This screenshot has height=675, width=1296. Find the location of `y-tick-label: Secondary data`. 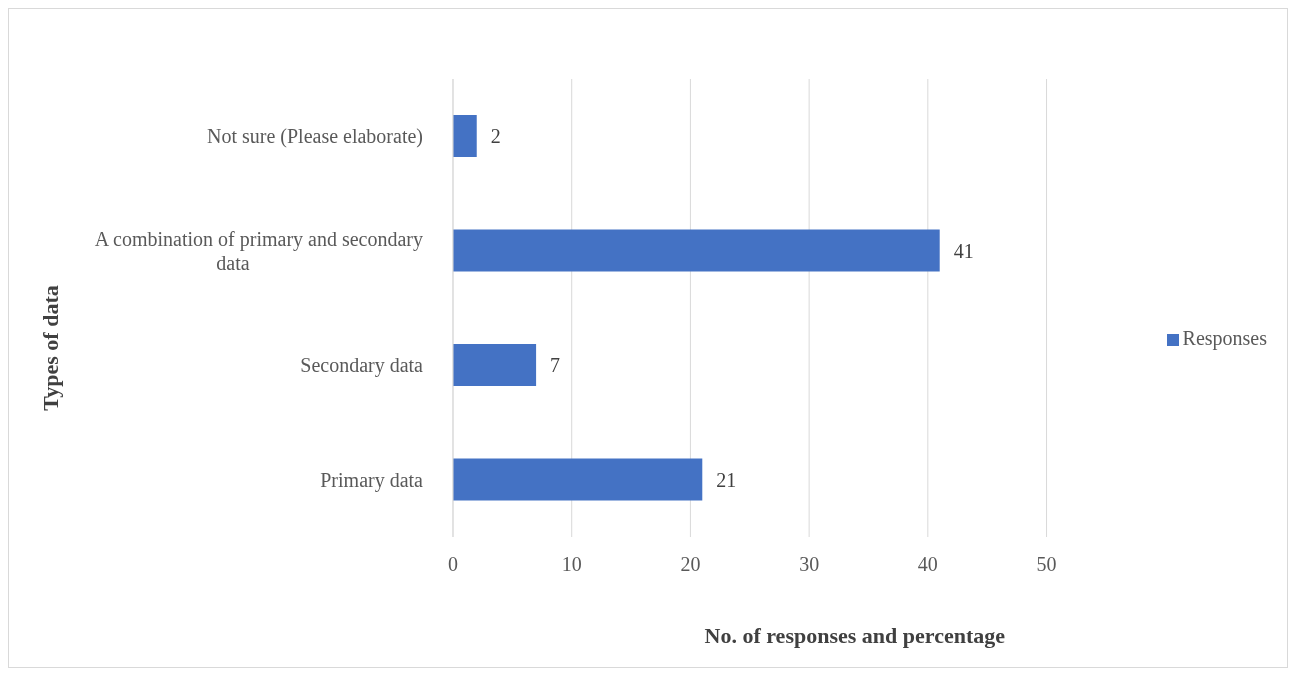

y-tick-label: Secondary data is located at coordinates (362, 366).